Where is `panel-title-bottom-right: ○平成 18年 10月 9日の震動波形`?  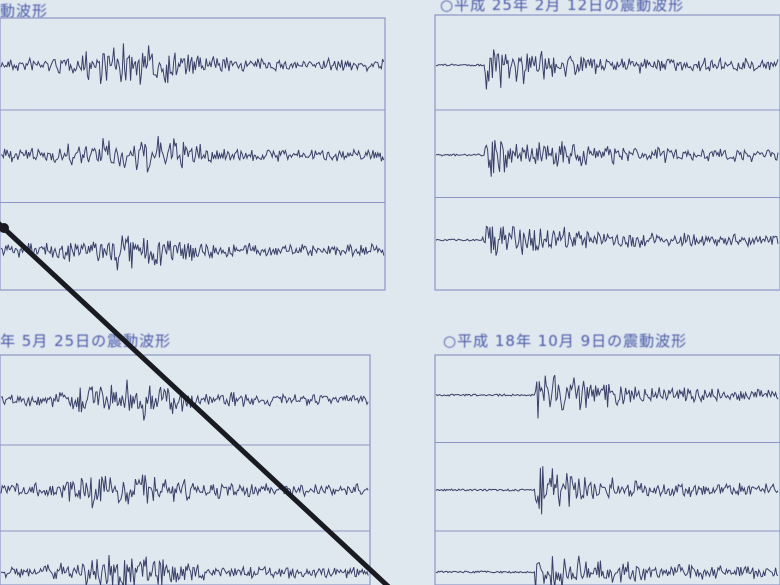 panel-title-bottom-right: ○平成 18年 10月 9日の震動波形 is located at coordinates (565, 341).